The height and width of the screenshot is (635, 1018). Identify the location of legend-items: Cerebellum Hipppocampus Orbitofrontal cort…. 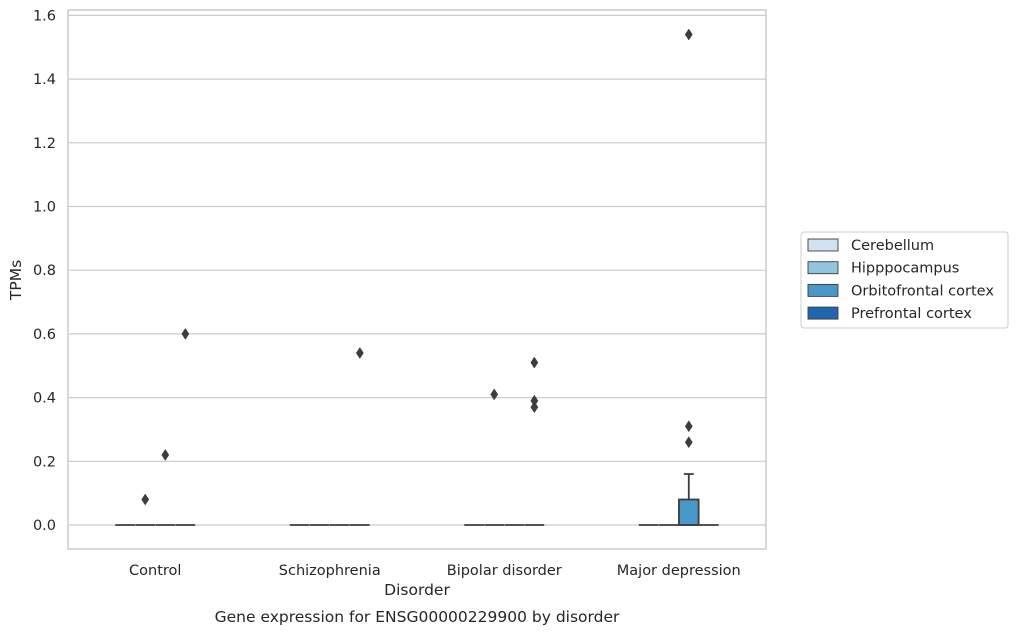
(900, 280).